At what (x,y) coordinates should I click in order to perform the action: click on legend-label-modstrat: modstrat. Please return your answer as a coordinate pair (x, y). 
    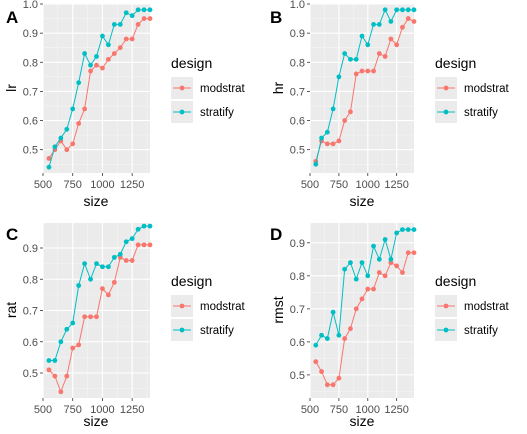
    Looking at the image, I should click on (487, 307).